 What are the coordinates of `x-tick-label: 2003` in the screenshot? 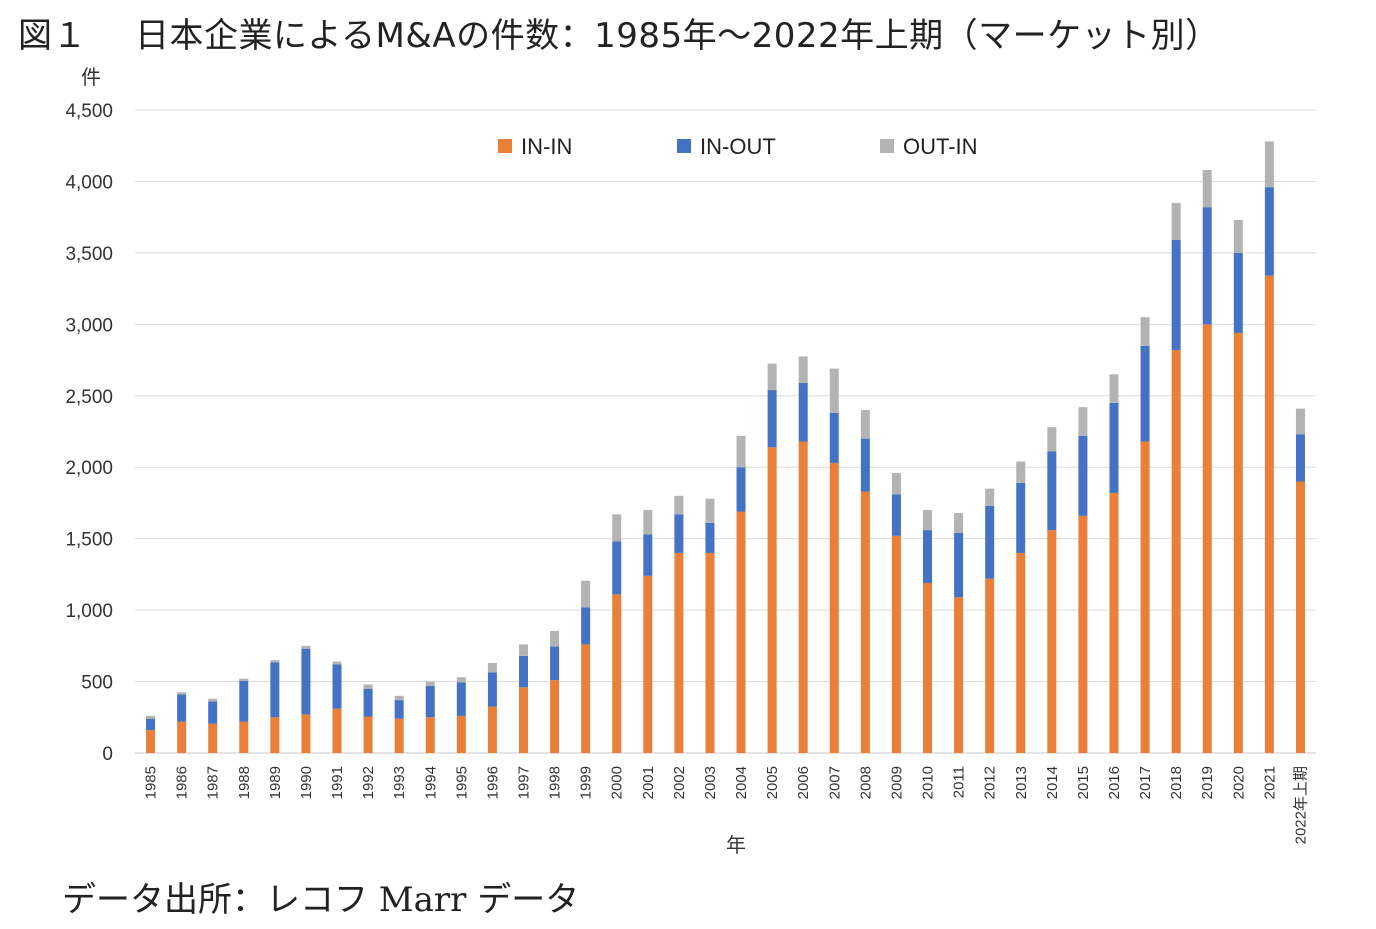 It's located at (710, 782).